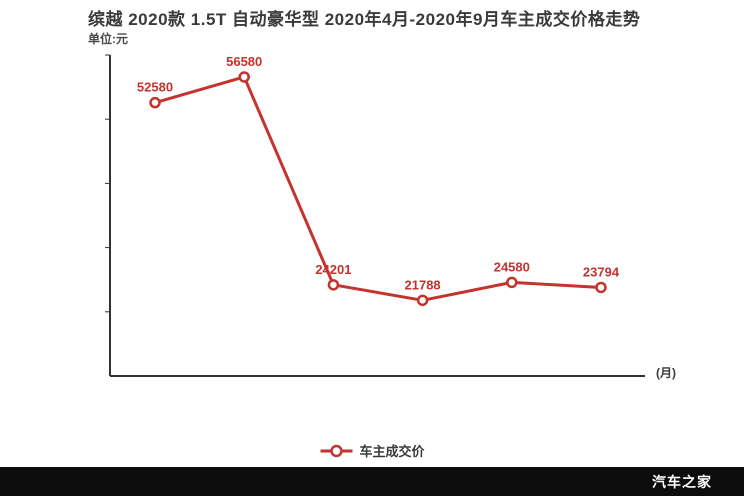 The image size is (744, 496). Describe the element at coordinates (244, 61) in the screenshot. I see `data-point-label: 56580` at that location.